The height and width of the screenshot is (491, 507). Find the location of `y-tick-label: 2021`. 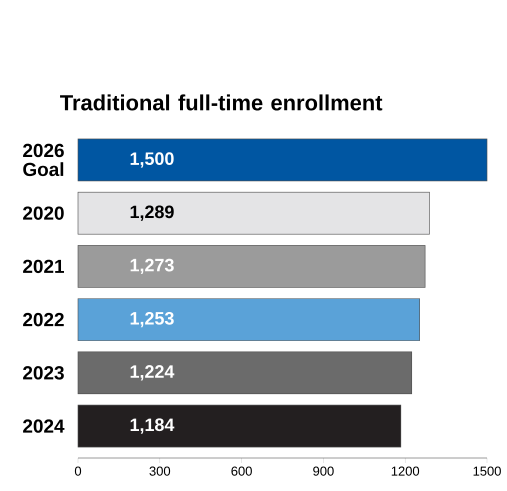

y-tick-label: 2021 is located at coordinates (43, 267).